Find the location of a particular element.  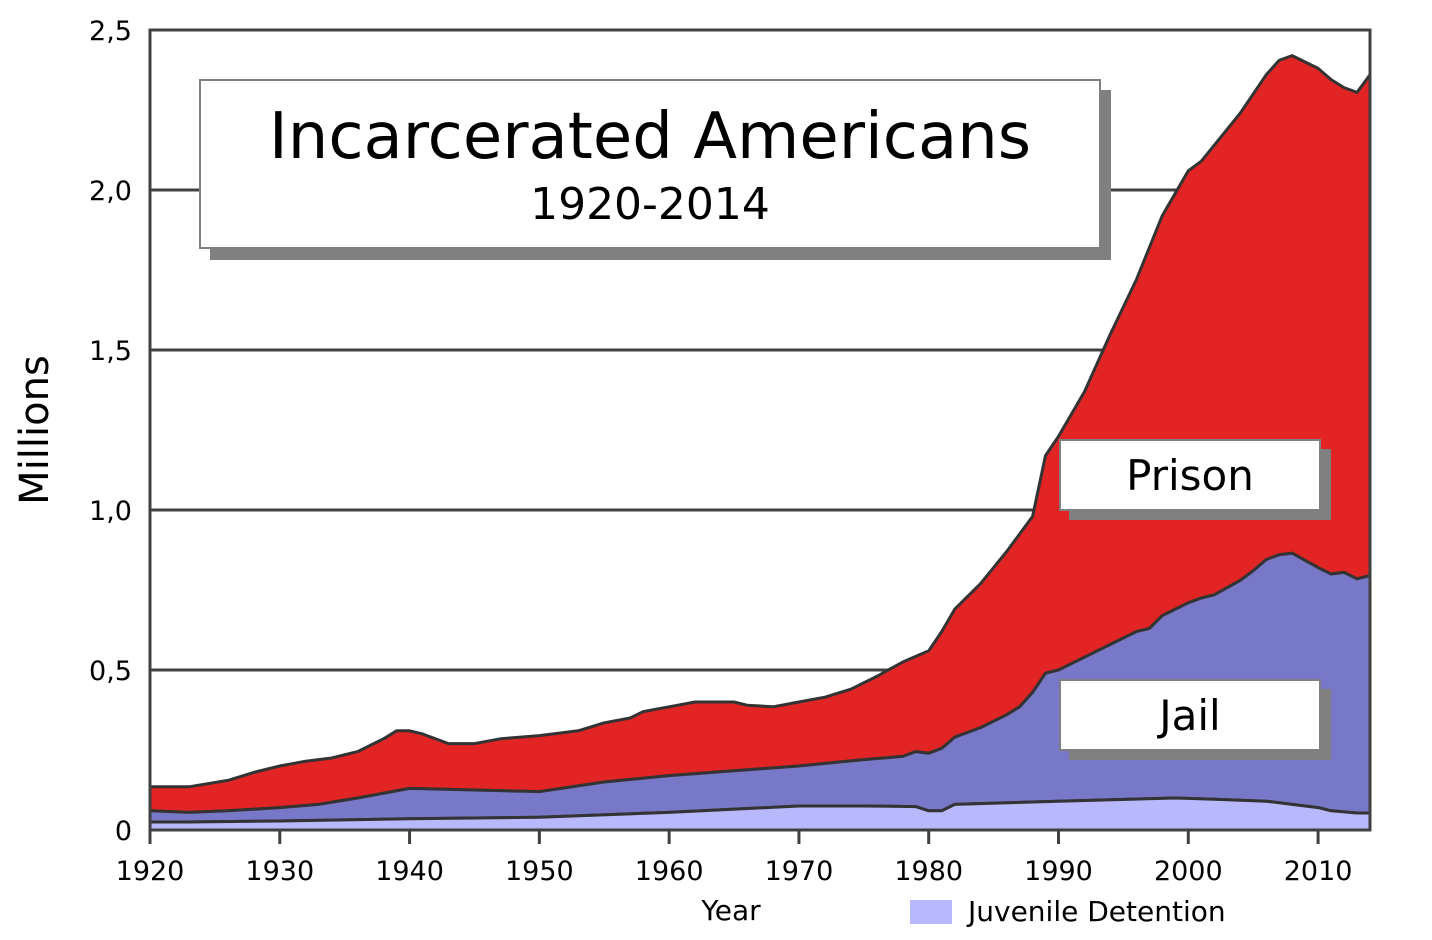

legend: Juvenile Detention is located at coordinates (1068, 911).